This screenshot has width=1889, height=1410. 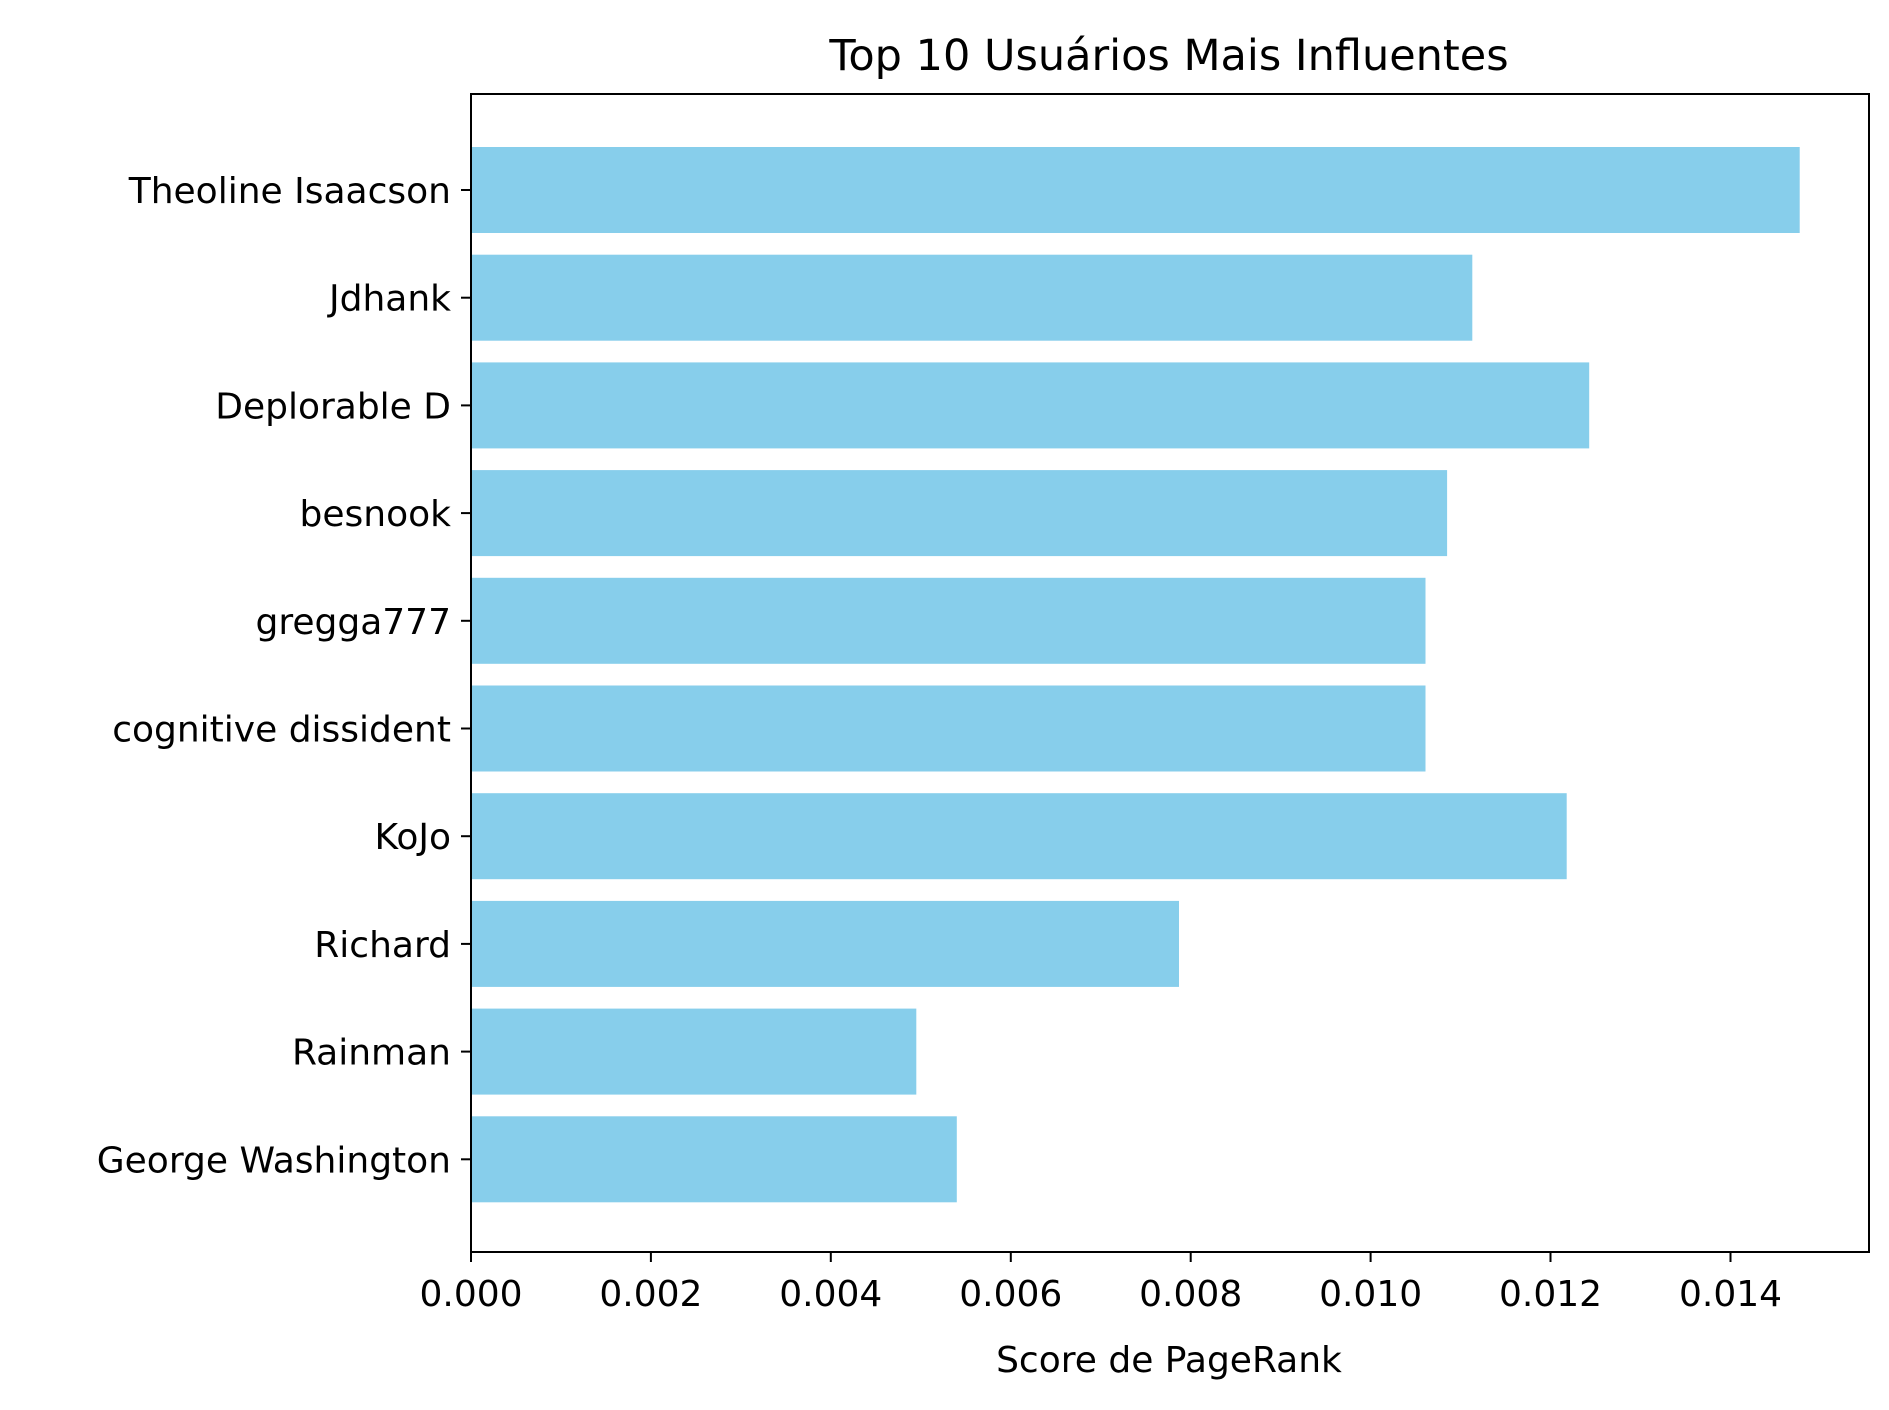 What do you see at coordinates (389, 299) in the screenshot?
I see `y-tick-label: Jdhank` at bounding box center [389, 299].